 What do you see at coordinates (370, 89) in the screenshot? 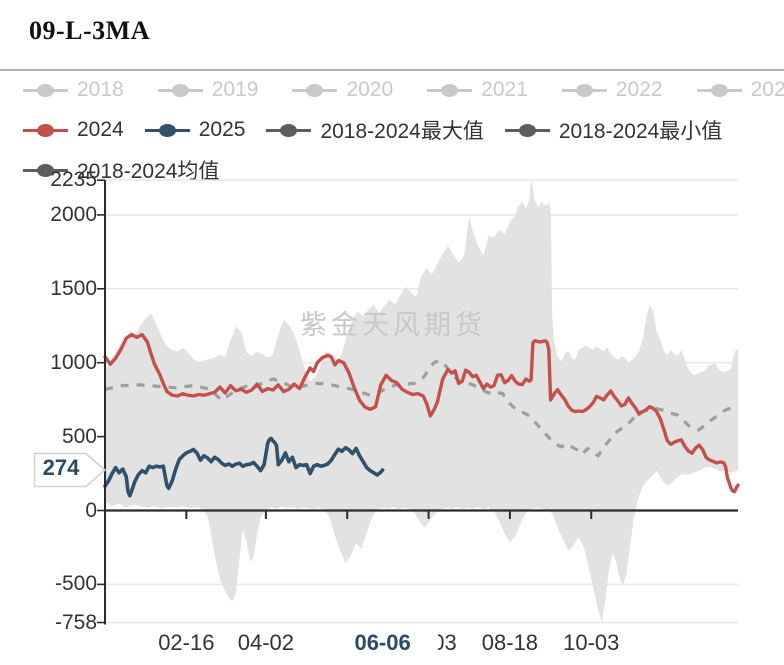
I see `legend-label: 2020` at bounding box center [370, 89].